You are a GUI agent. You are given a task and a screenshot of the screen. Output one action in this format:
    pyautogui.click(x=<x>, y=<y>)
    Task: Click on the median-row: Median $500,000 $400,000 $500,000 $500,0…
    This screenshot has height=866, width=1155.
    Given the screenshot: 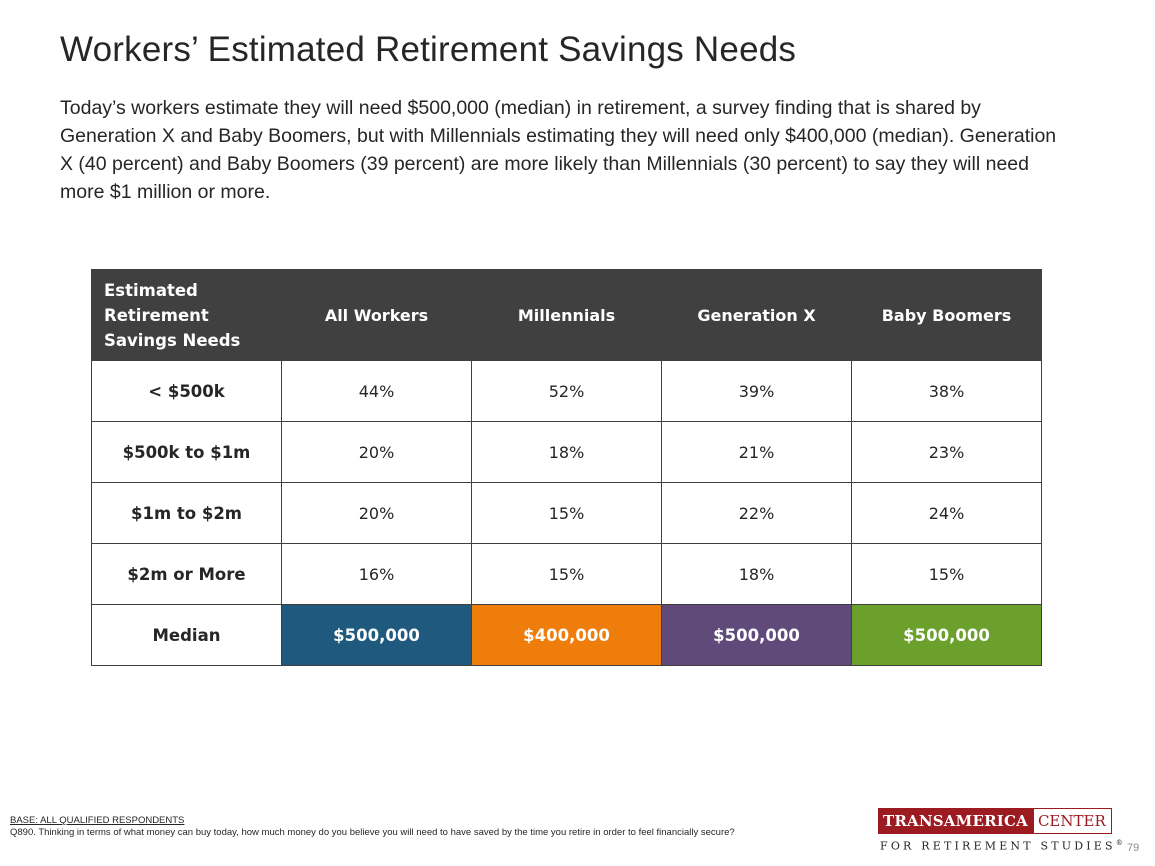 What is the action you would take?
    pyautogui.click(x=566, y=635)
    